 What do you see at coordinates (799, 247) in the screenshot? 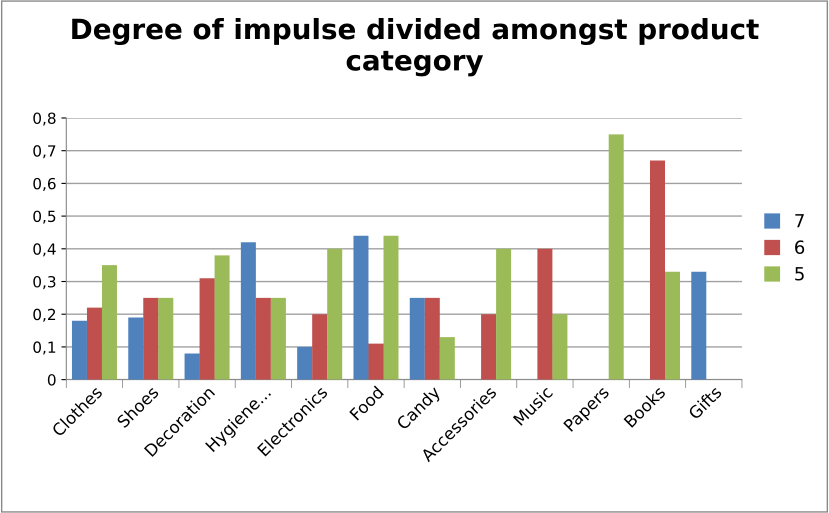
I see `legend-label: 6` at bounding box center [799, 247].